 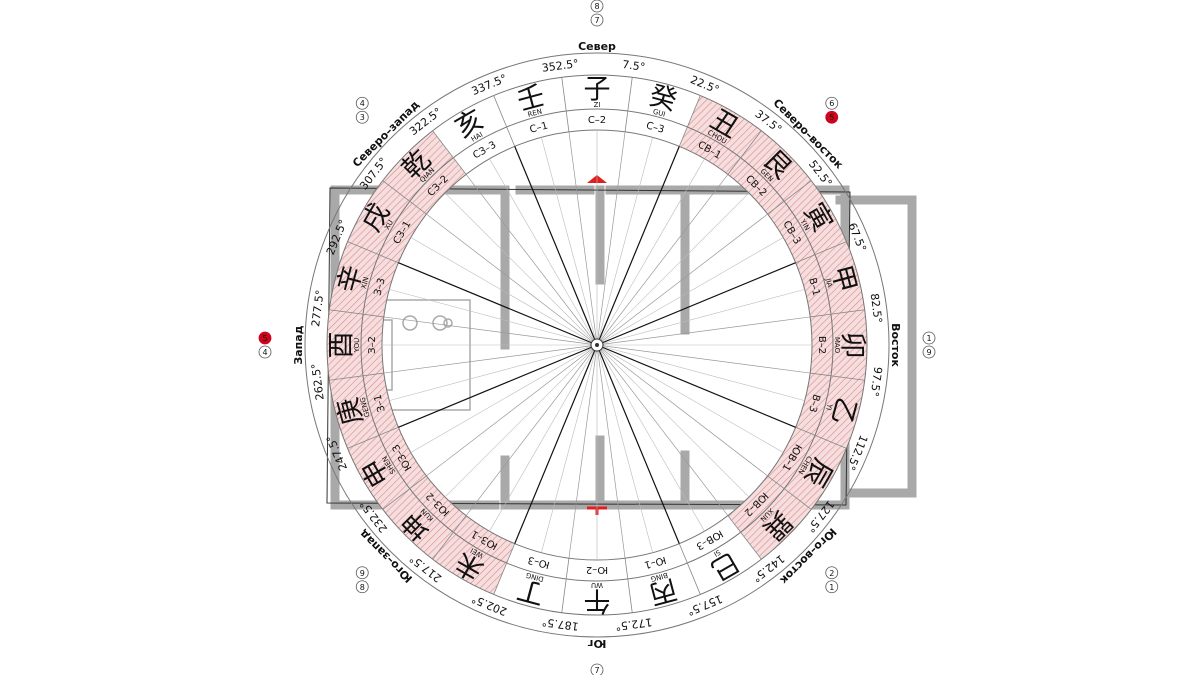 What do you see at coordinates (489, 85) in the screenshot?
I see `degree-label: 337.5°` at bounding box center [489, 85].